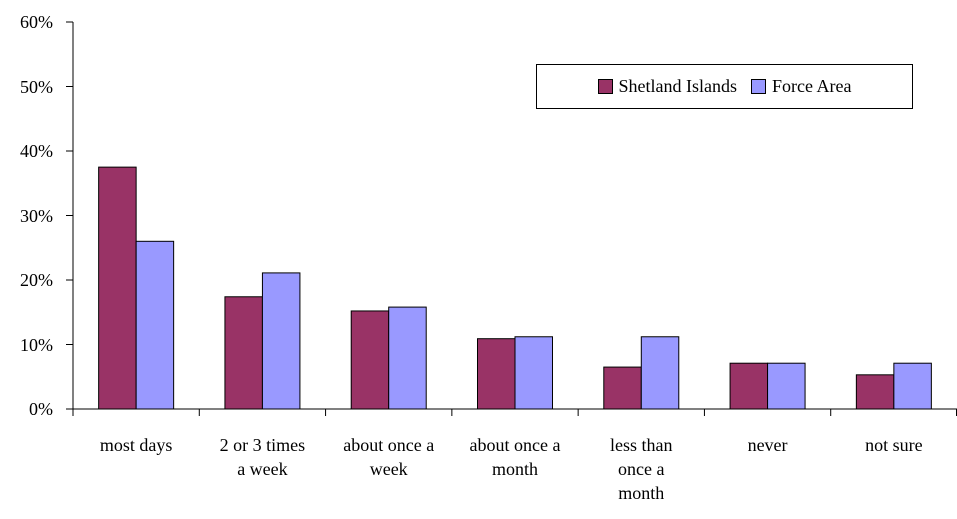 Image resolution: width=957 pixels, height=519 pixels. I want to click on y-tick-label: 50%, so click(36, 86).